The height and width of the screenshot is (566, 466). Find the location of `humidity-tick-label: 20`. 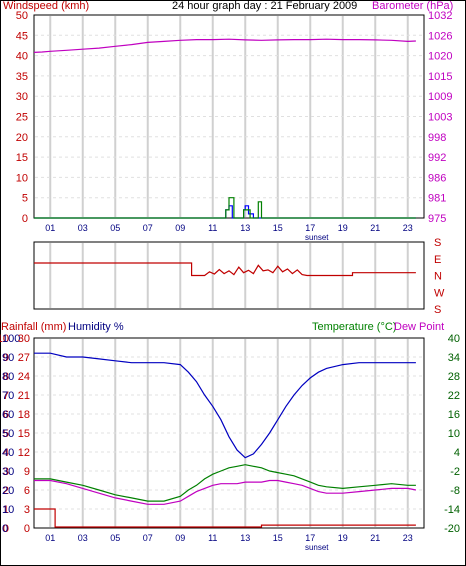

humidity-tick-label: 20 is located at coordinates (8, 491).